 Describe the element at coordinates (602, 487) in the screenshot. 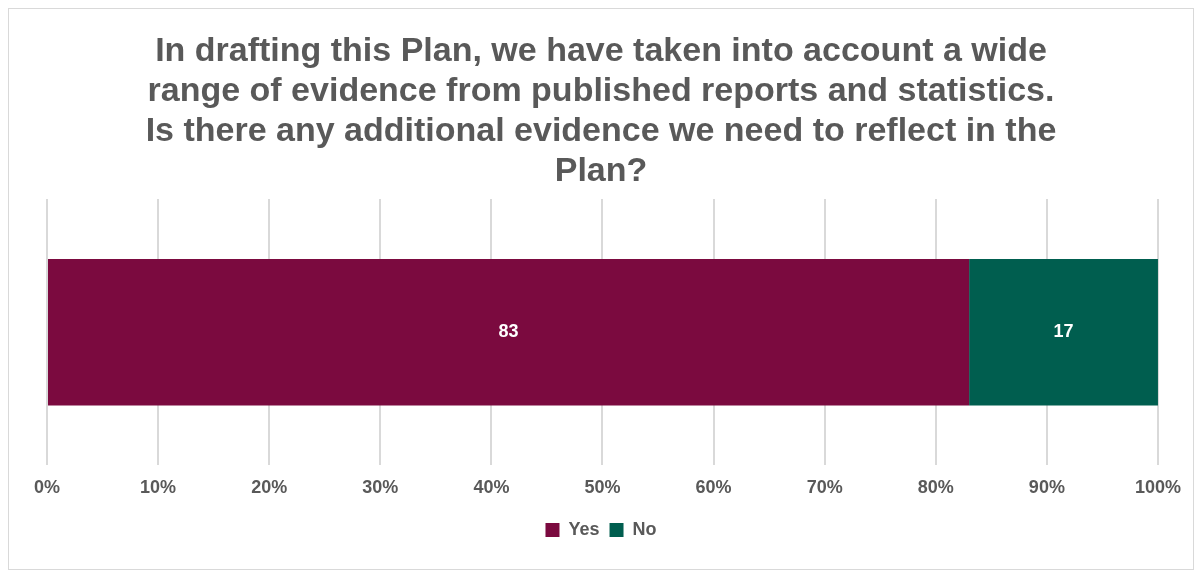

I see `x-tick-label: 50%` at that location.